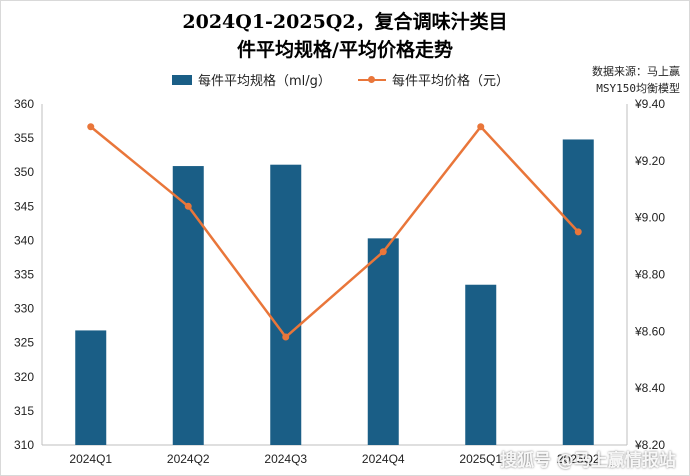  Describe the element at coordinates (285, 459) in the screenshot. I see `x-tick-label: 2024Q3` at that location.